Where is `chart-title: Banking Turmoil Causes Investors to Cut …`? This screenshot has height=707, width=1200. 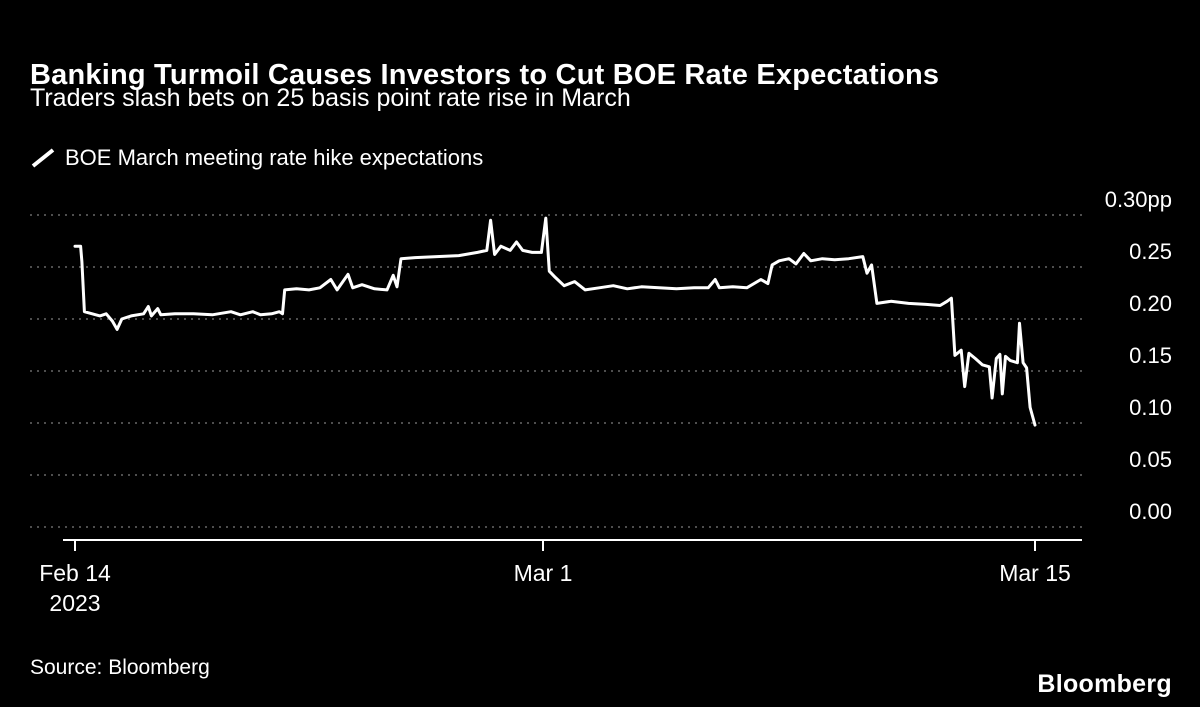 chart-title: Banking Turmoil Causes Investors to Cut … is located at coordinates (485, 75).